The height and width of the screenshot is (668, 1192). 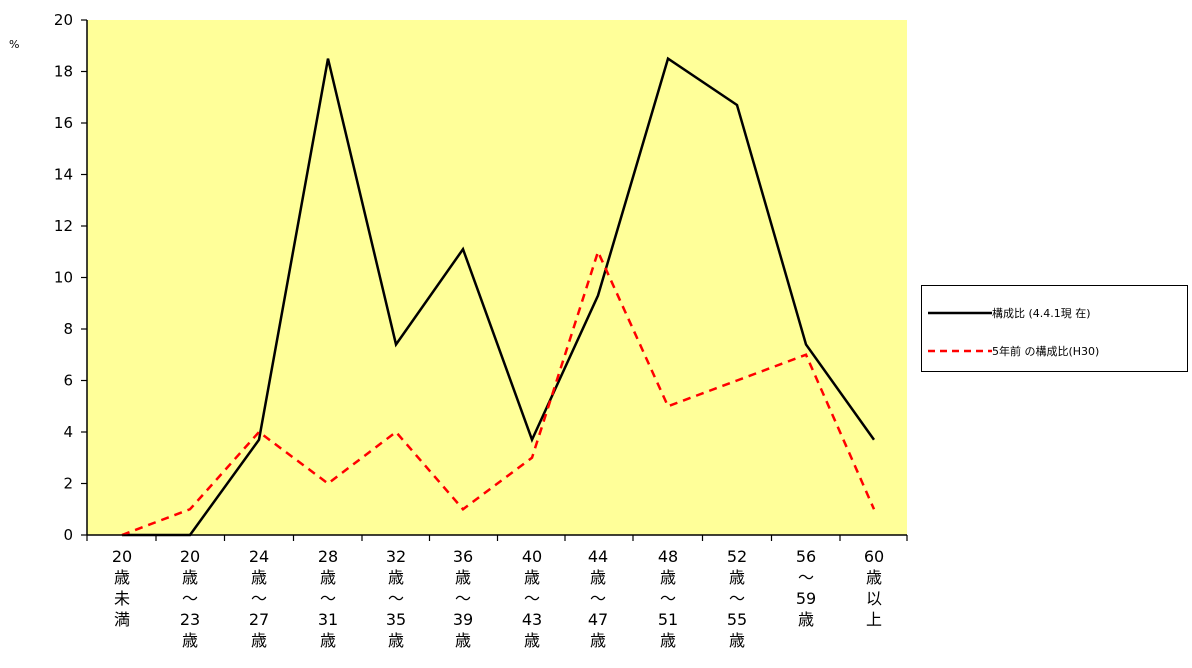 I want to click on x-tick-label: 52 歳～ 55 歳, so click(x=737, y=598).